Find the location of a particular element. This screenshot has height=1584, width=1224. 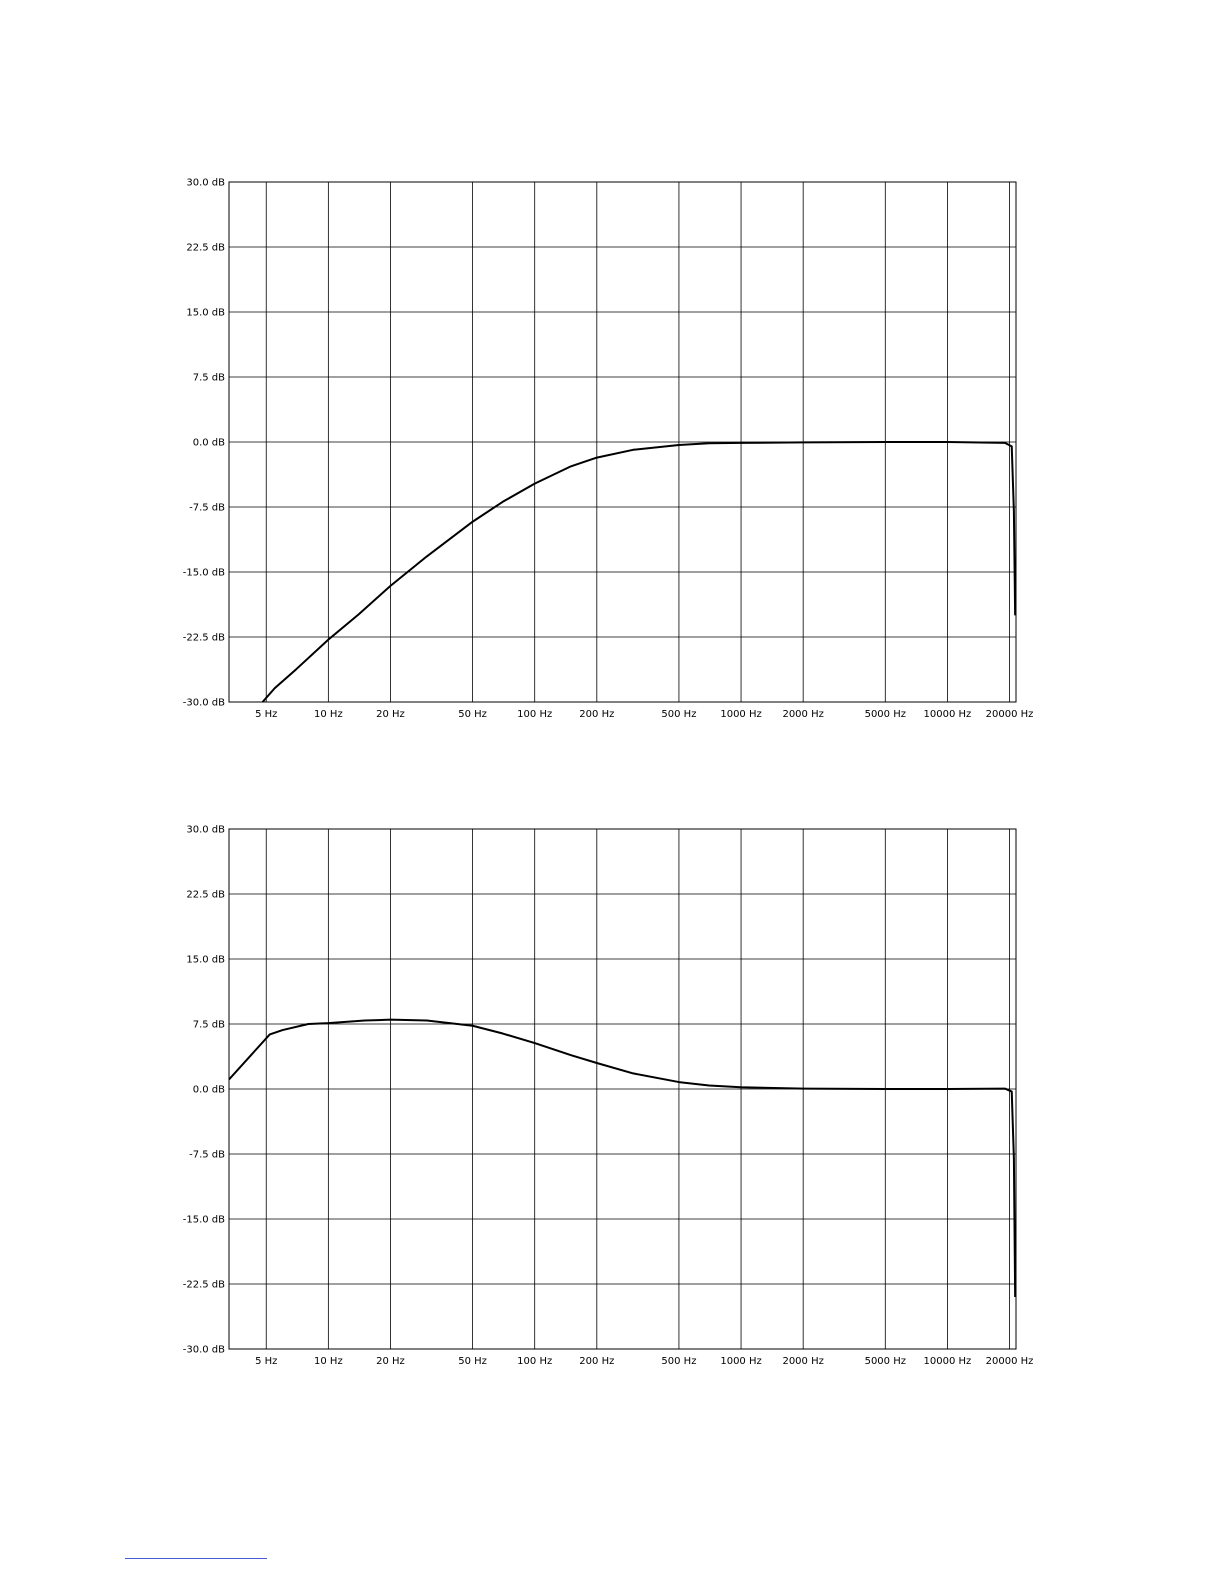

top-x-tick-label: 10000 Hz is located at coordinates (948, 714).